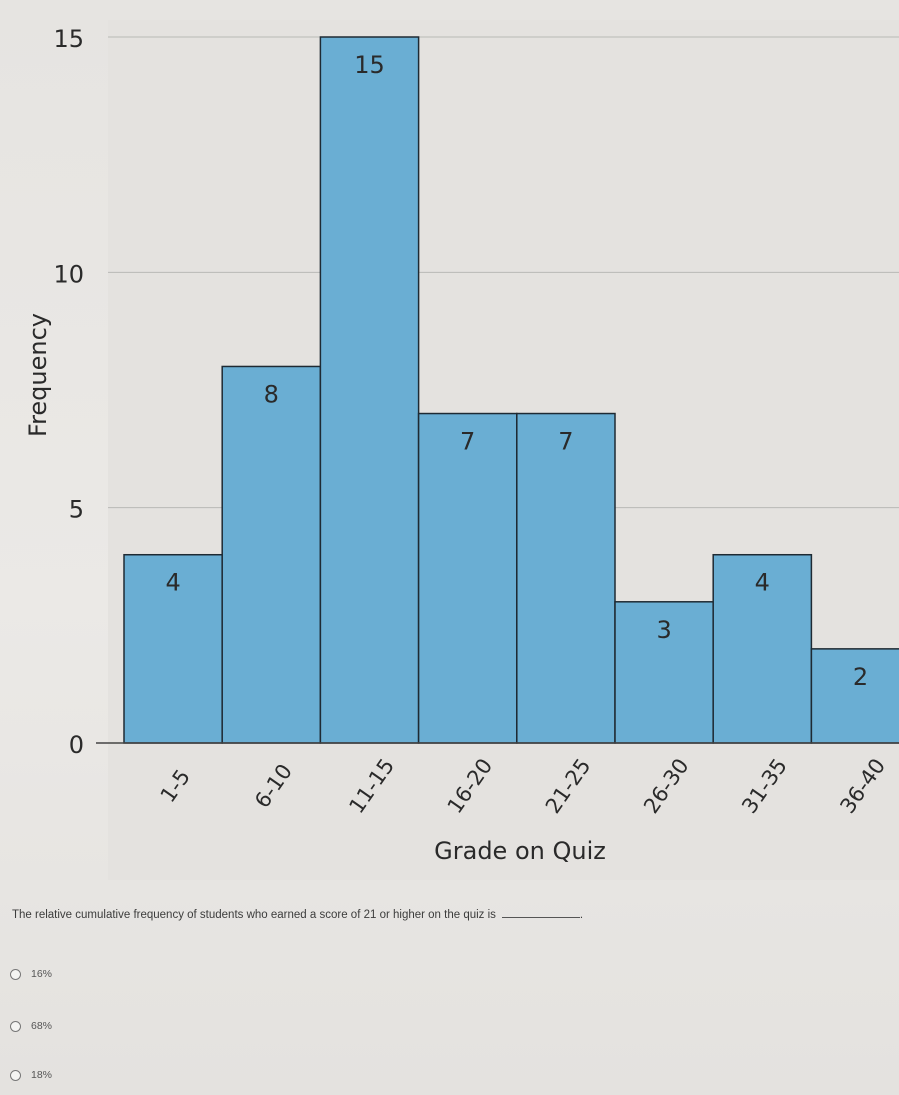  What do you see at coordinates (76, 745) in the screenshot?
I see `y-tick-label: 0` at bounding box center [76, 745].